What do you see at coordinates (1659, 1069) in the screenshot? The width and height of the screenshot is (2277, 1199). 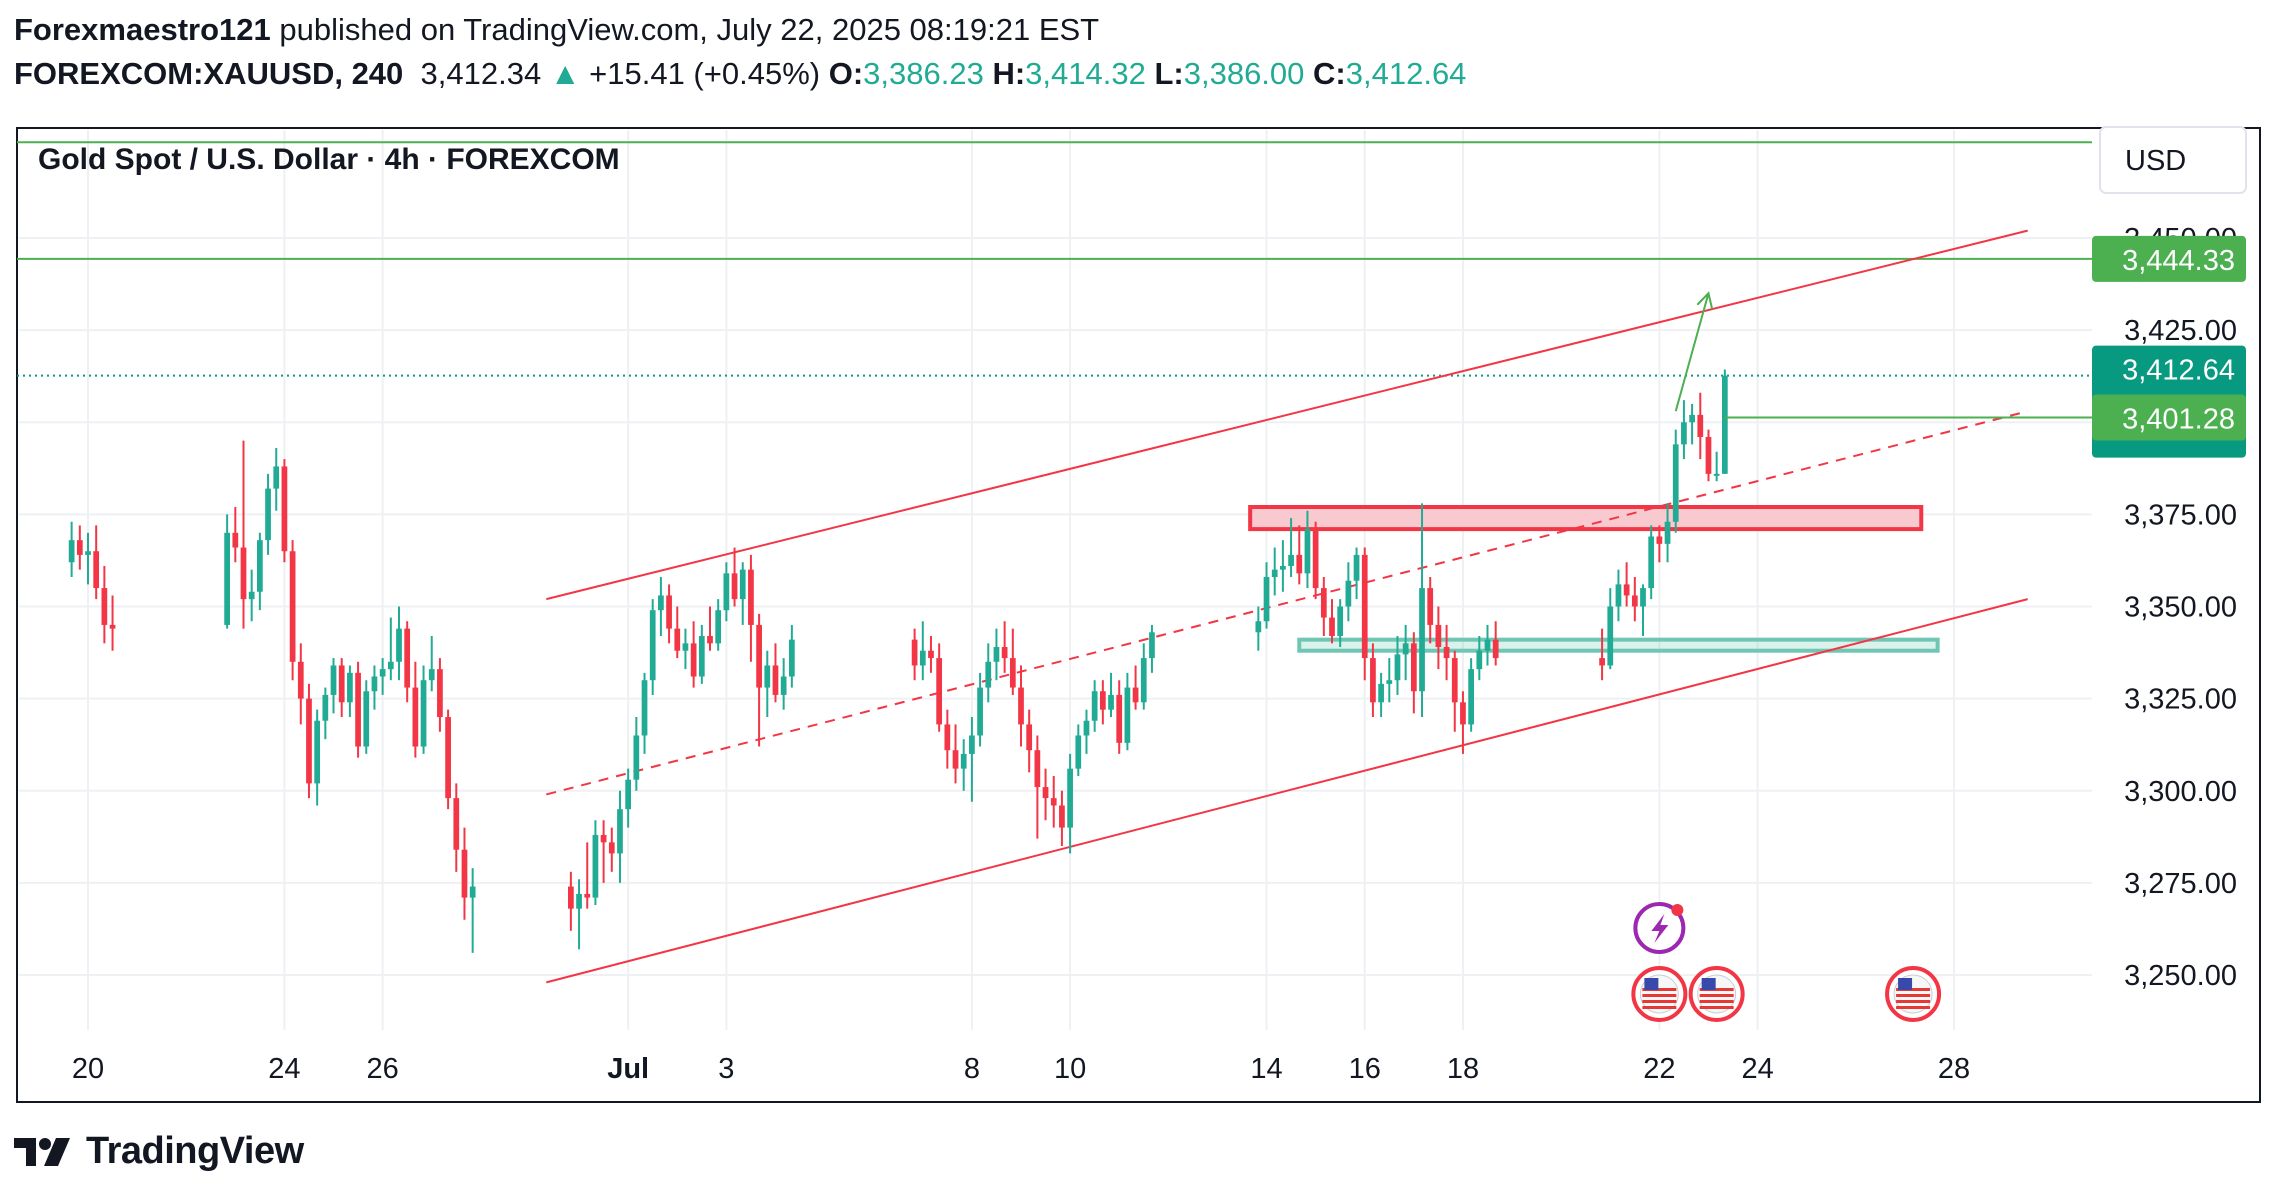 I see `x-tick-label: 22` at bounding box center [1659, 1069].